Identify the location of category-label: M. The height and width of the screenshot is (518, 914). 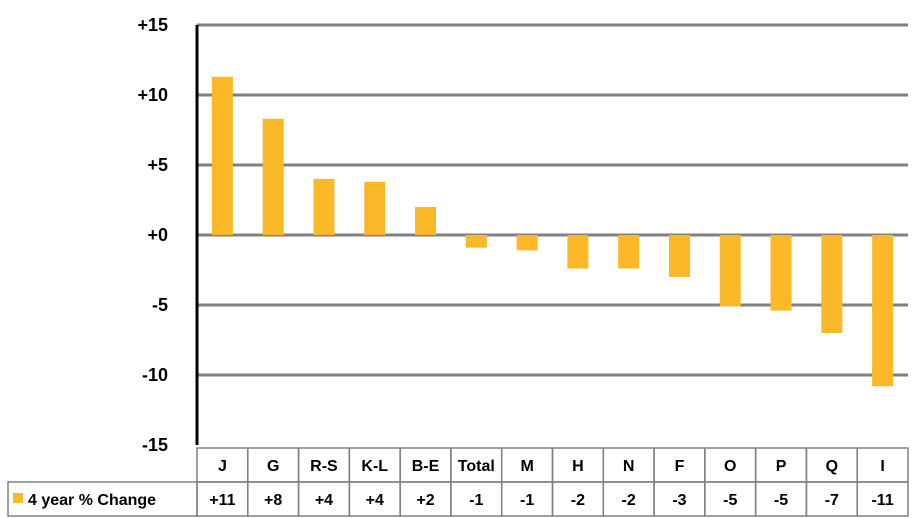
(526, 466).